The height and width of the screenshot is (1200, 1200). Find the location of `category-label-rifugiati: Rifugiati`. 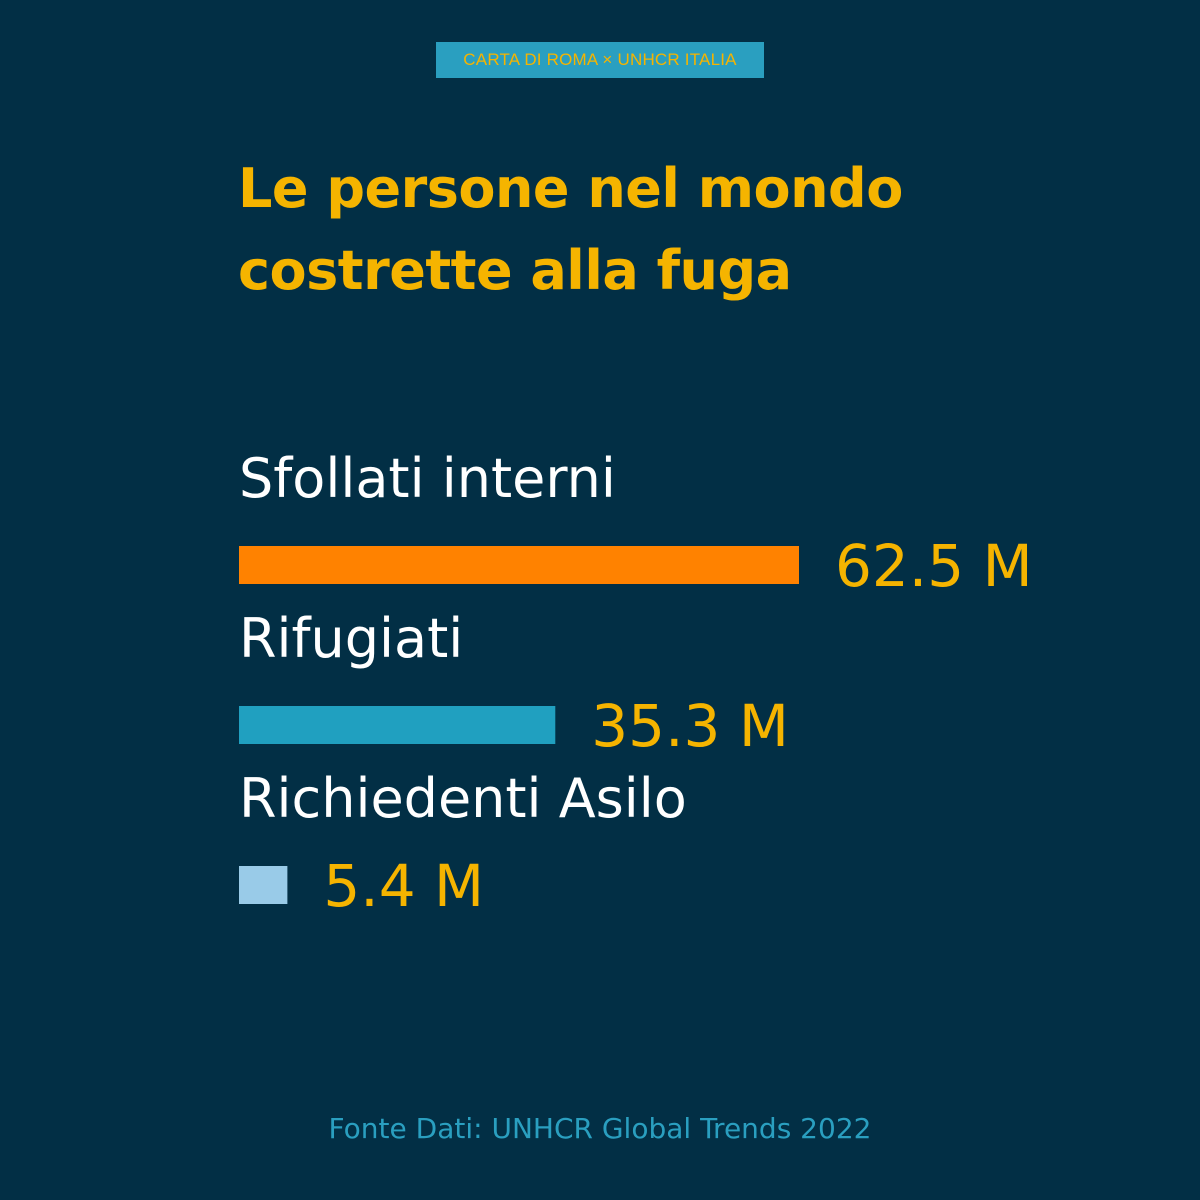

category-label-rifugiati: Rifugiati is located at coordinates (351, 638).